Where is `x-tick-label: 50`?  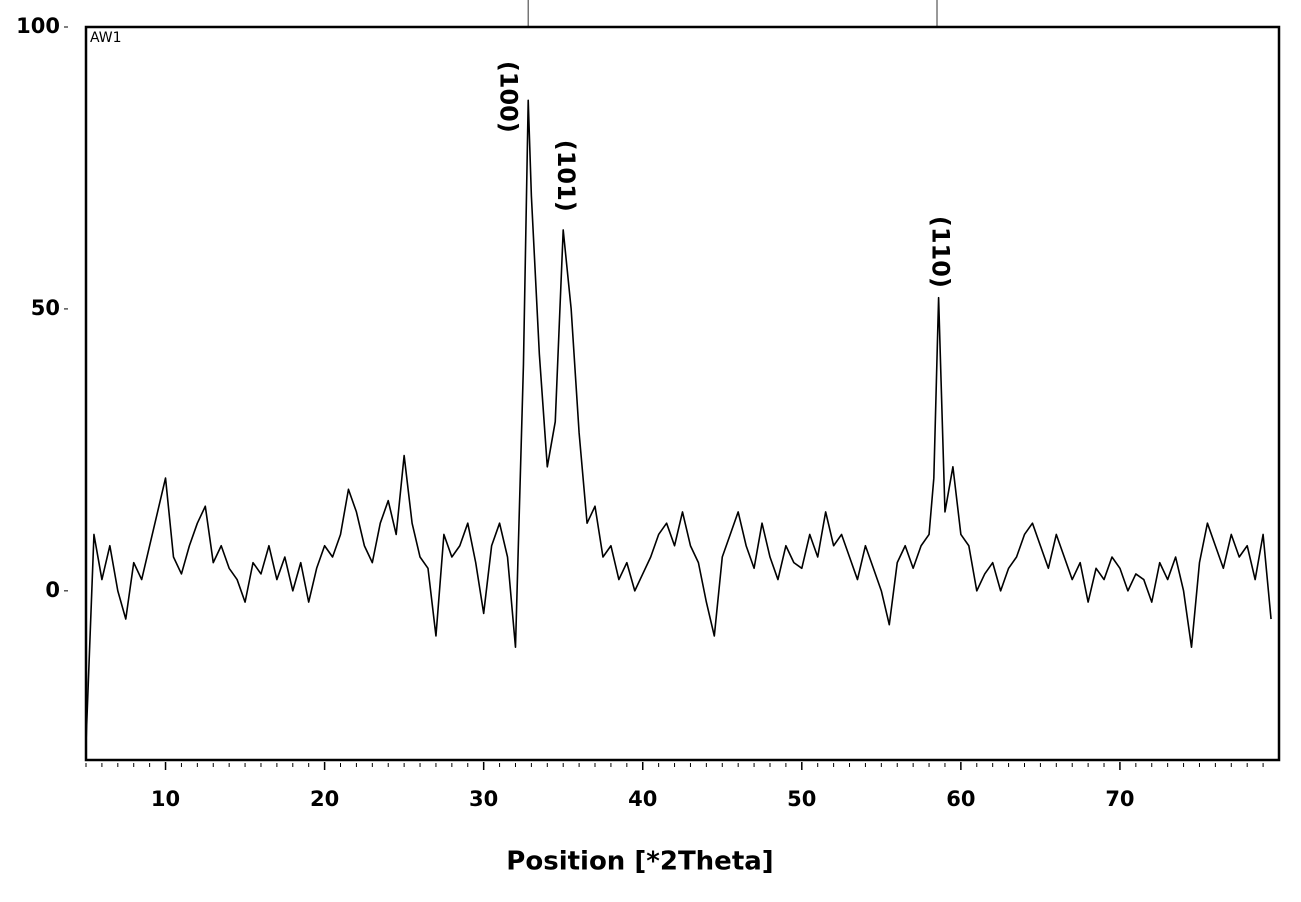
x-tick-label: 50 is located at coordinates (801, 799).